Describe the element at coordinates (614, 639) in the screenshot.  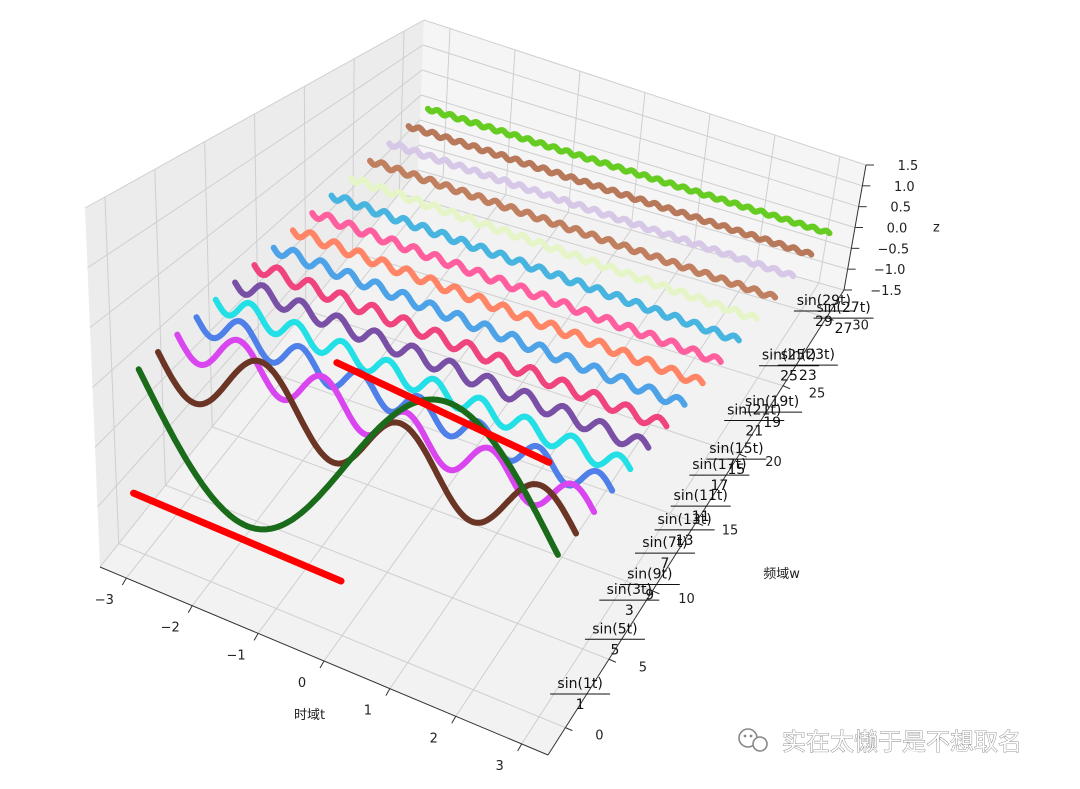
I see `frequency-label-k5: sin(5t) 5` at that location.